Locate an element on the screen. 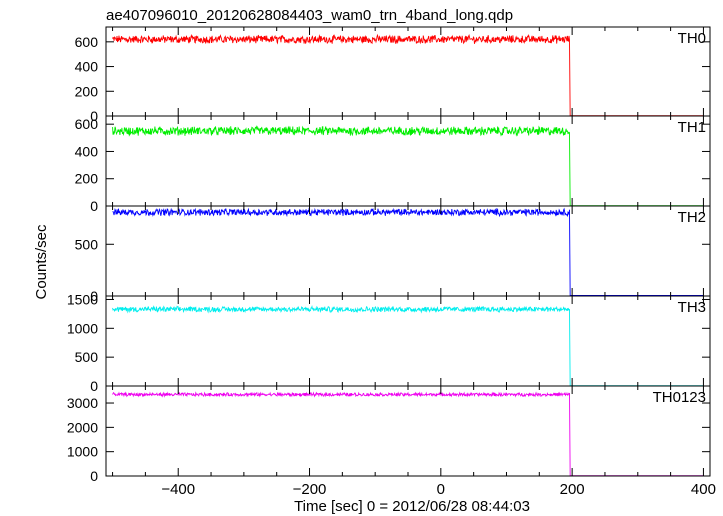 The image size is (723, 516). x-tick-labels: −400 −200 0 200 400 is located at coordinates (438, 489).